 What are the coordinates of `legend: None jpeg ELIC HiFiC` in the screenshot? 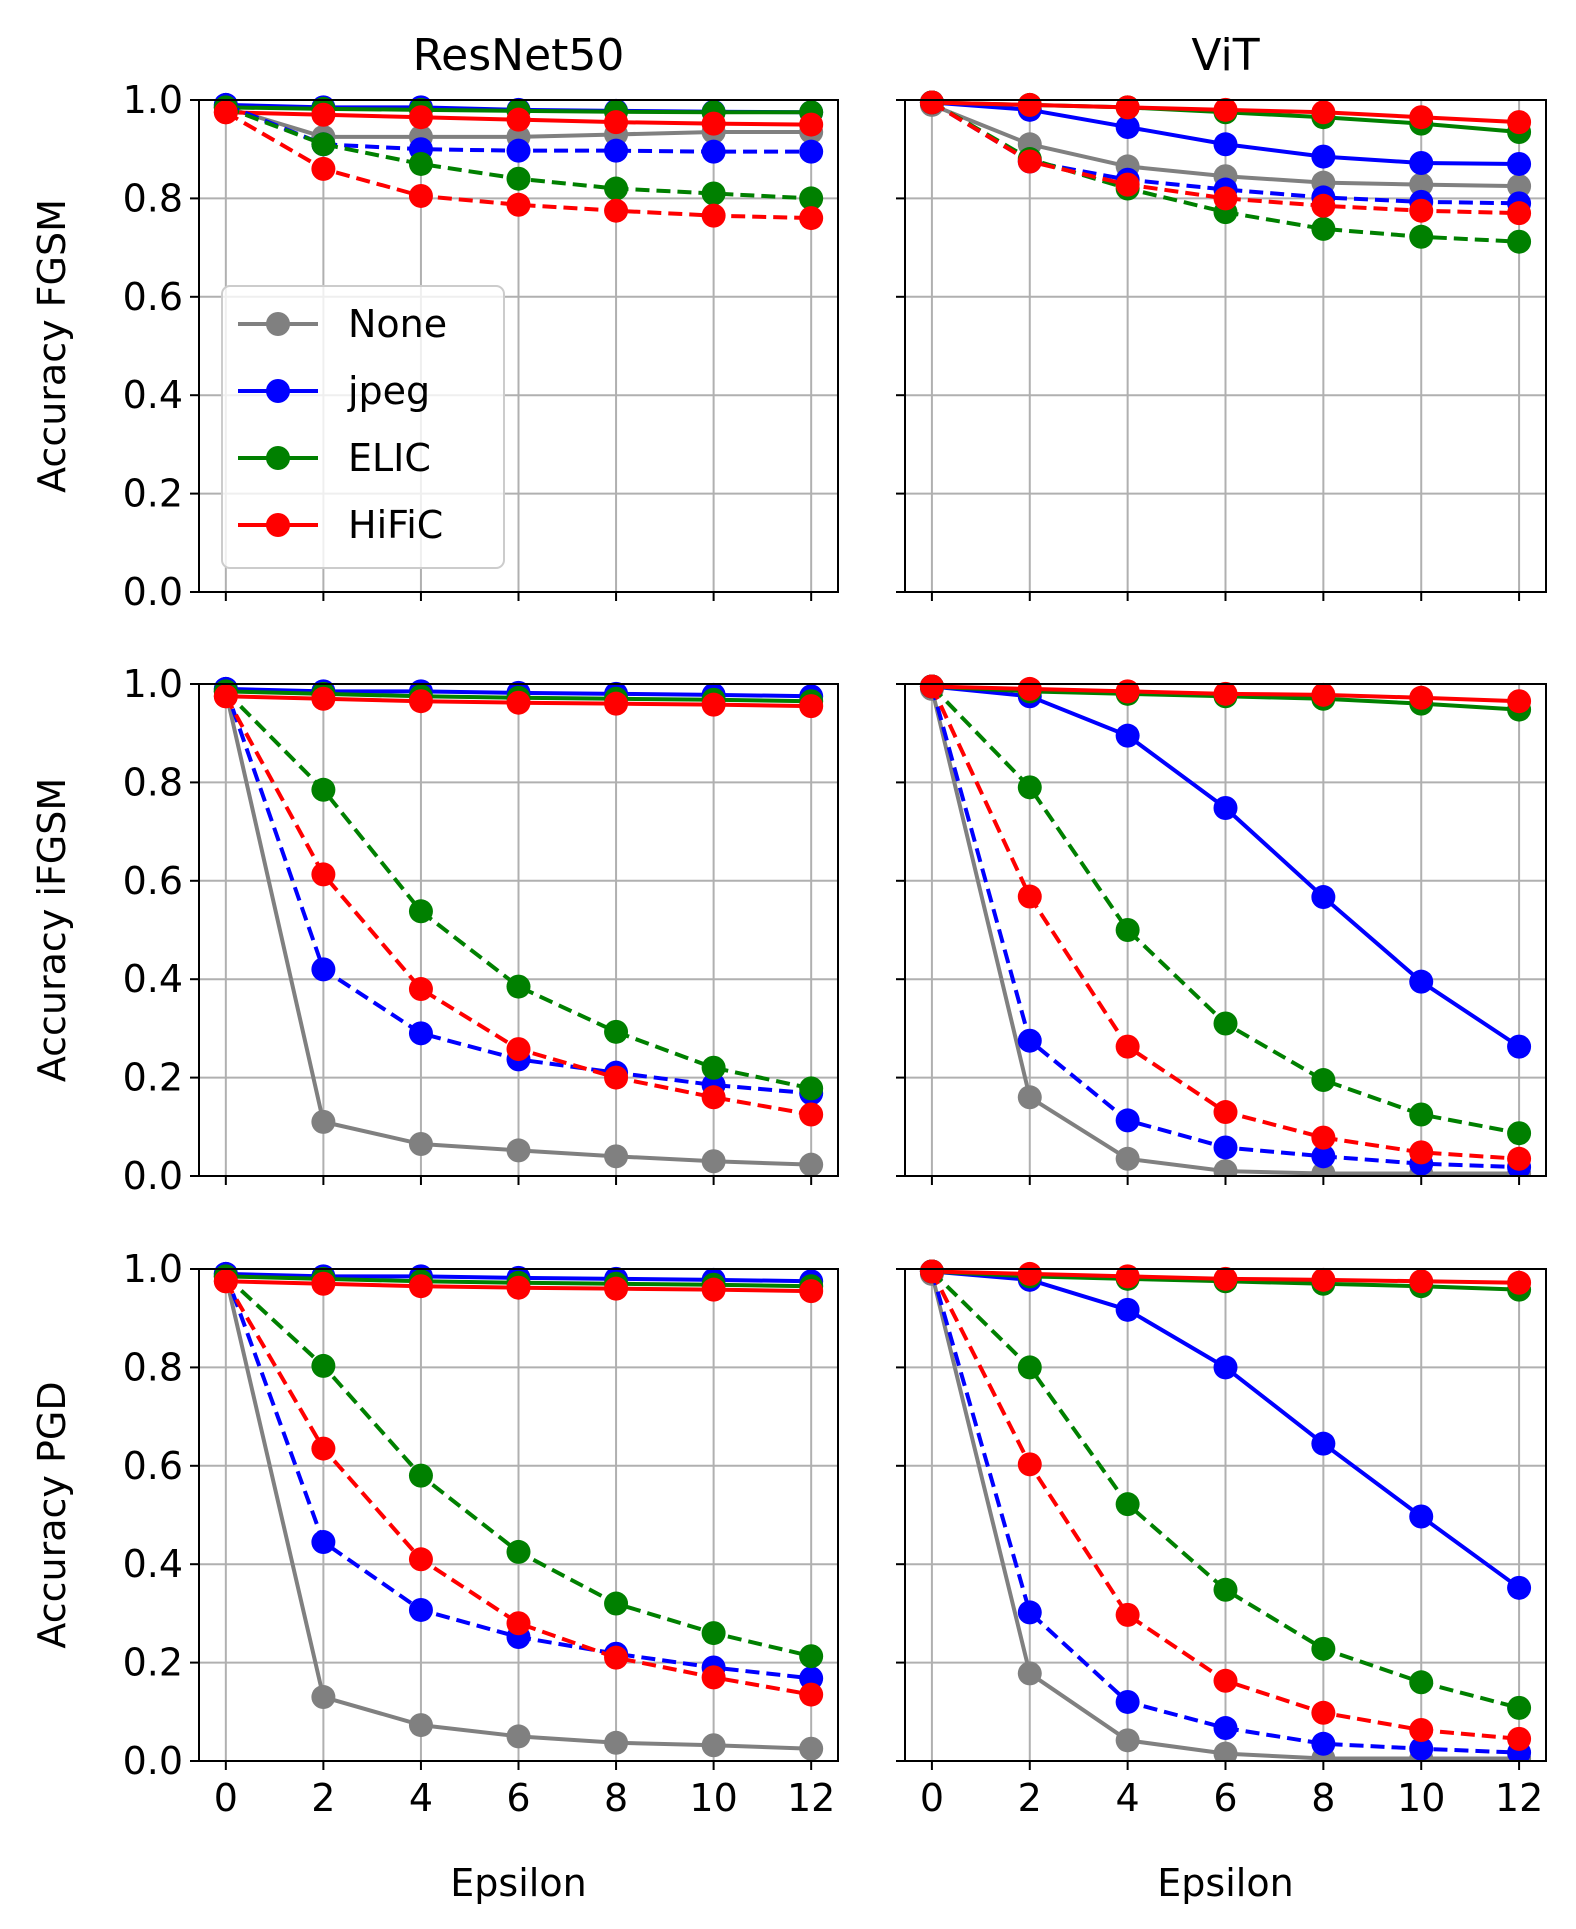 It's located at (363, 427).